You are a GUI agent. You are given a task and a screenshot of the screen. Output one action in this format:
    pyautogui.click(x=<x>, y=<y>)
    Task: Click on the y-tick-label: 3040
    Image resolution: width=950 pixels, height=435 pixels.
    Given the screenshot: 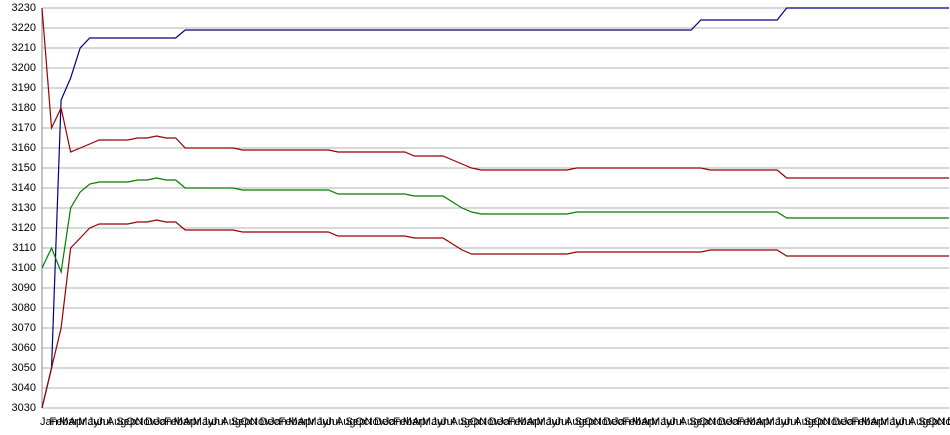 What is the action you would take?
    pyautogui.click(x=24, y=388)
    